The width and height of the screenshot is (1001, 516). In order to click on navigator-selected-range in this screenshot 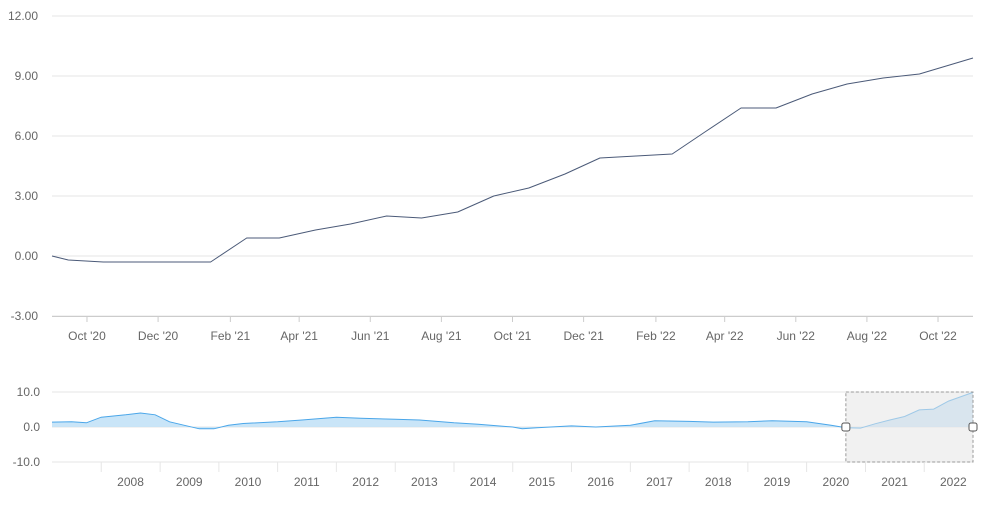, I will do `click(909, 427)`.